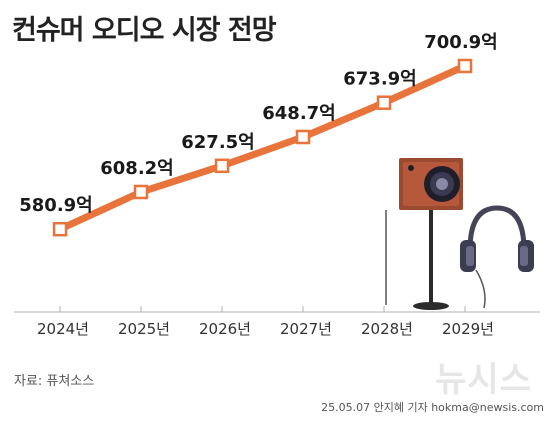 The width and height of the screenshot is (554, 422). Describe the element at coordinates (56, 205) in the screenshot. I see `data-label: 580.9억` at that location.